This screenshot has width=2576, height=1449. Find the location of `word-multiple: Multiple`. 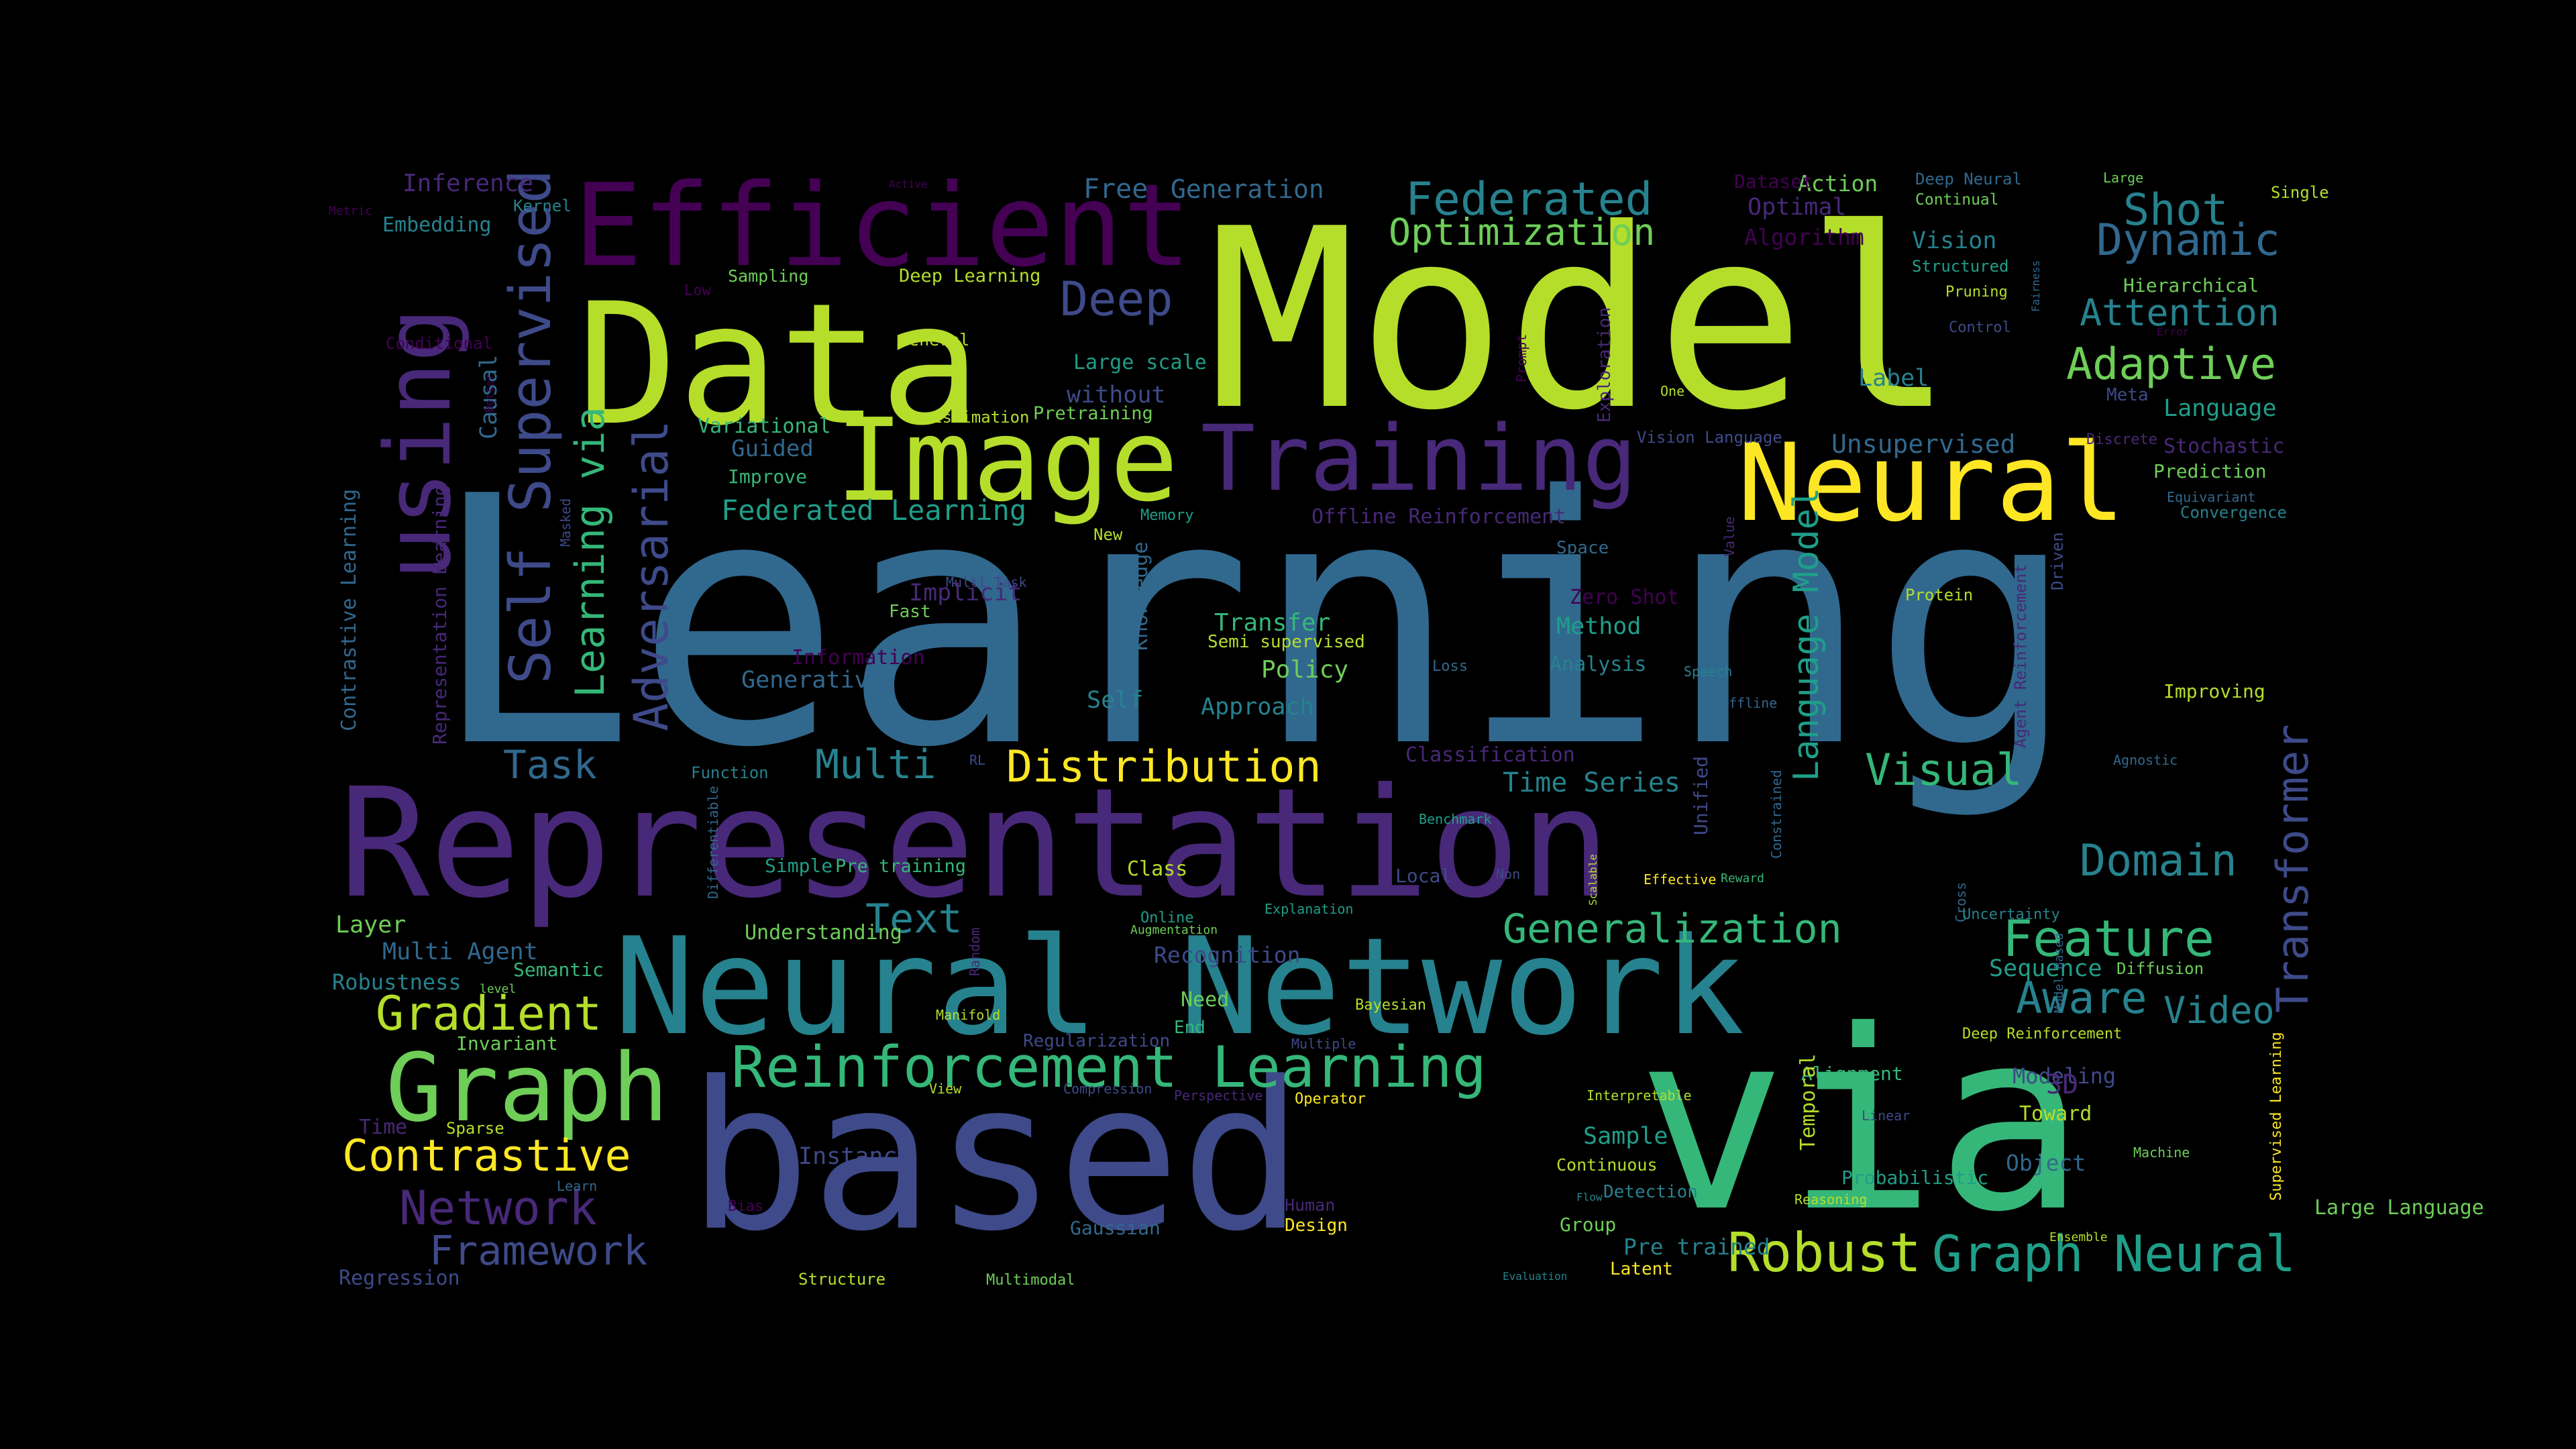

word-multiple: Multiple is located at coordinates (1323, 1044).